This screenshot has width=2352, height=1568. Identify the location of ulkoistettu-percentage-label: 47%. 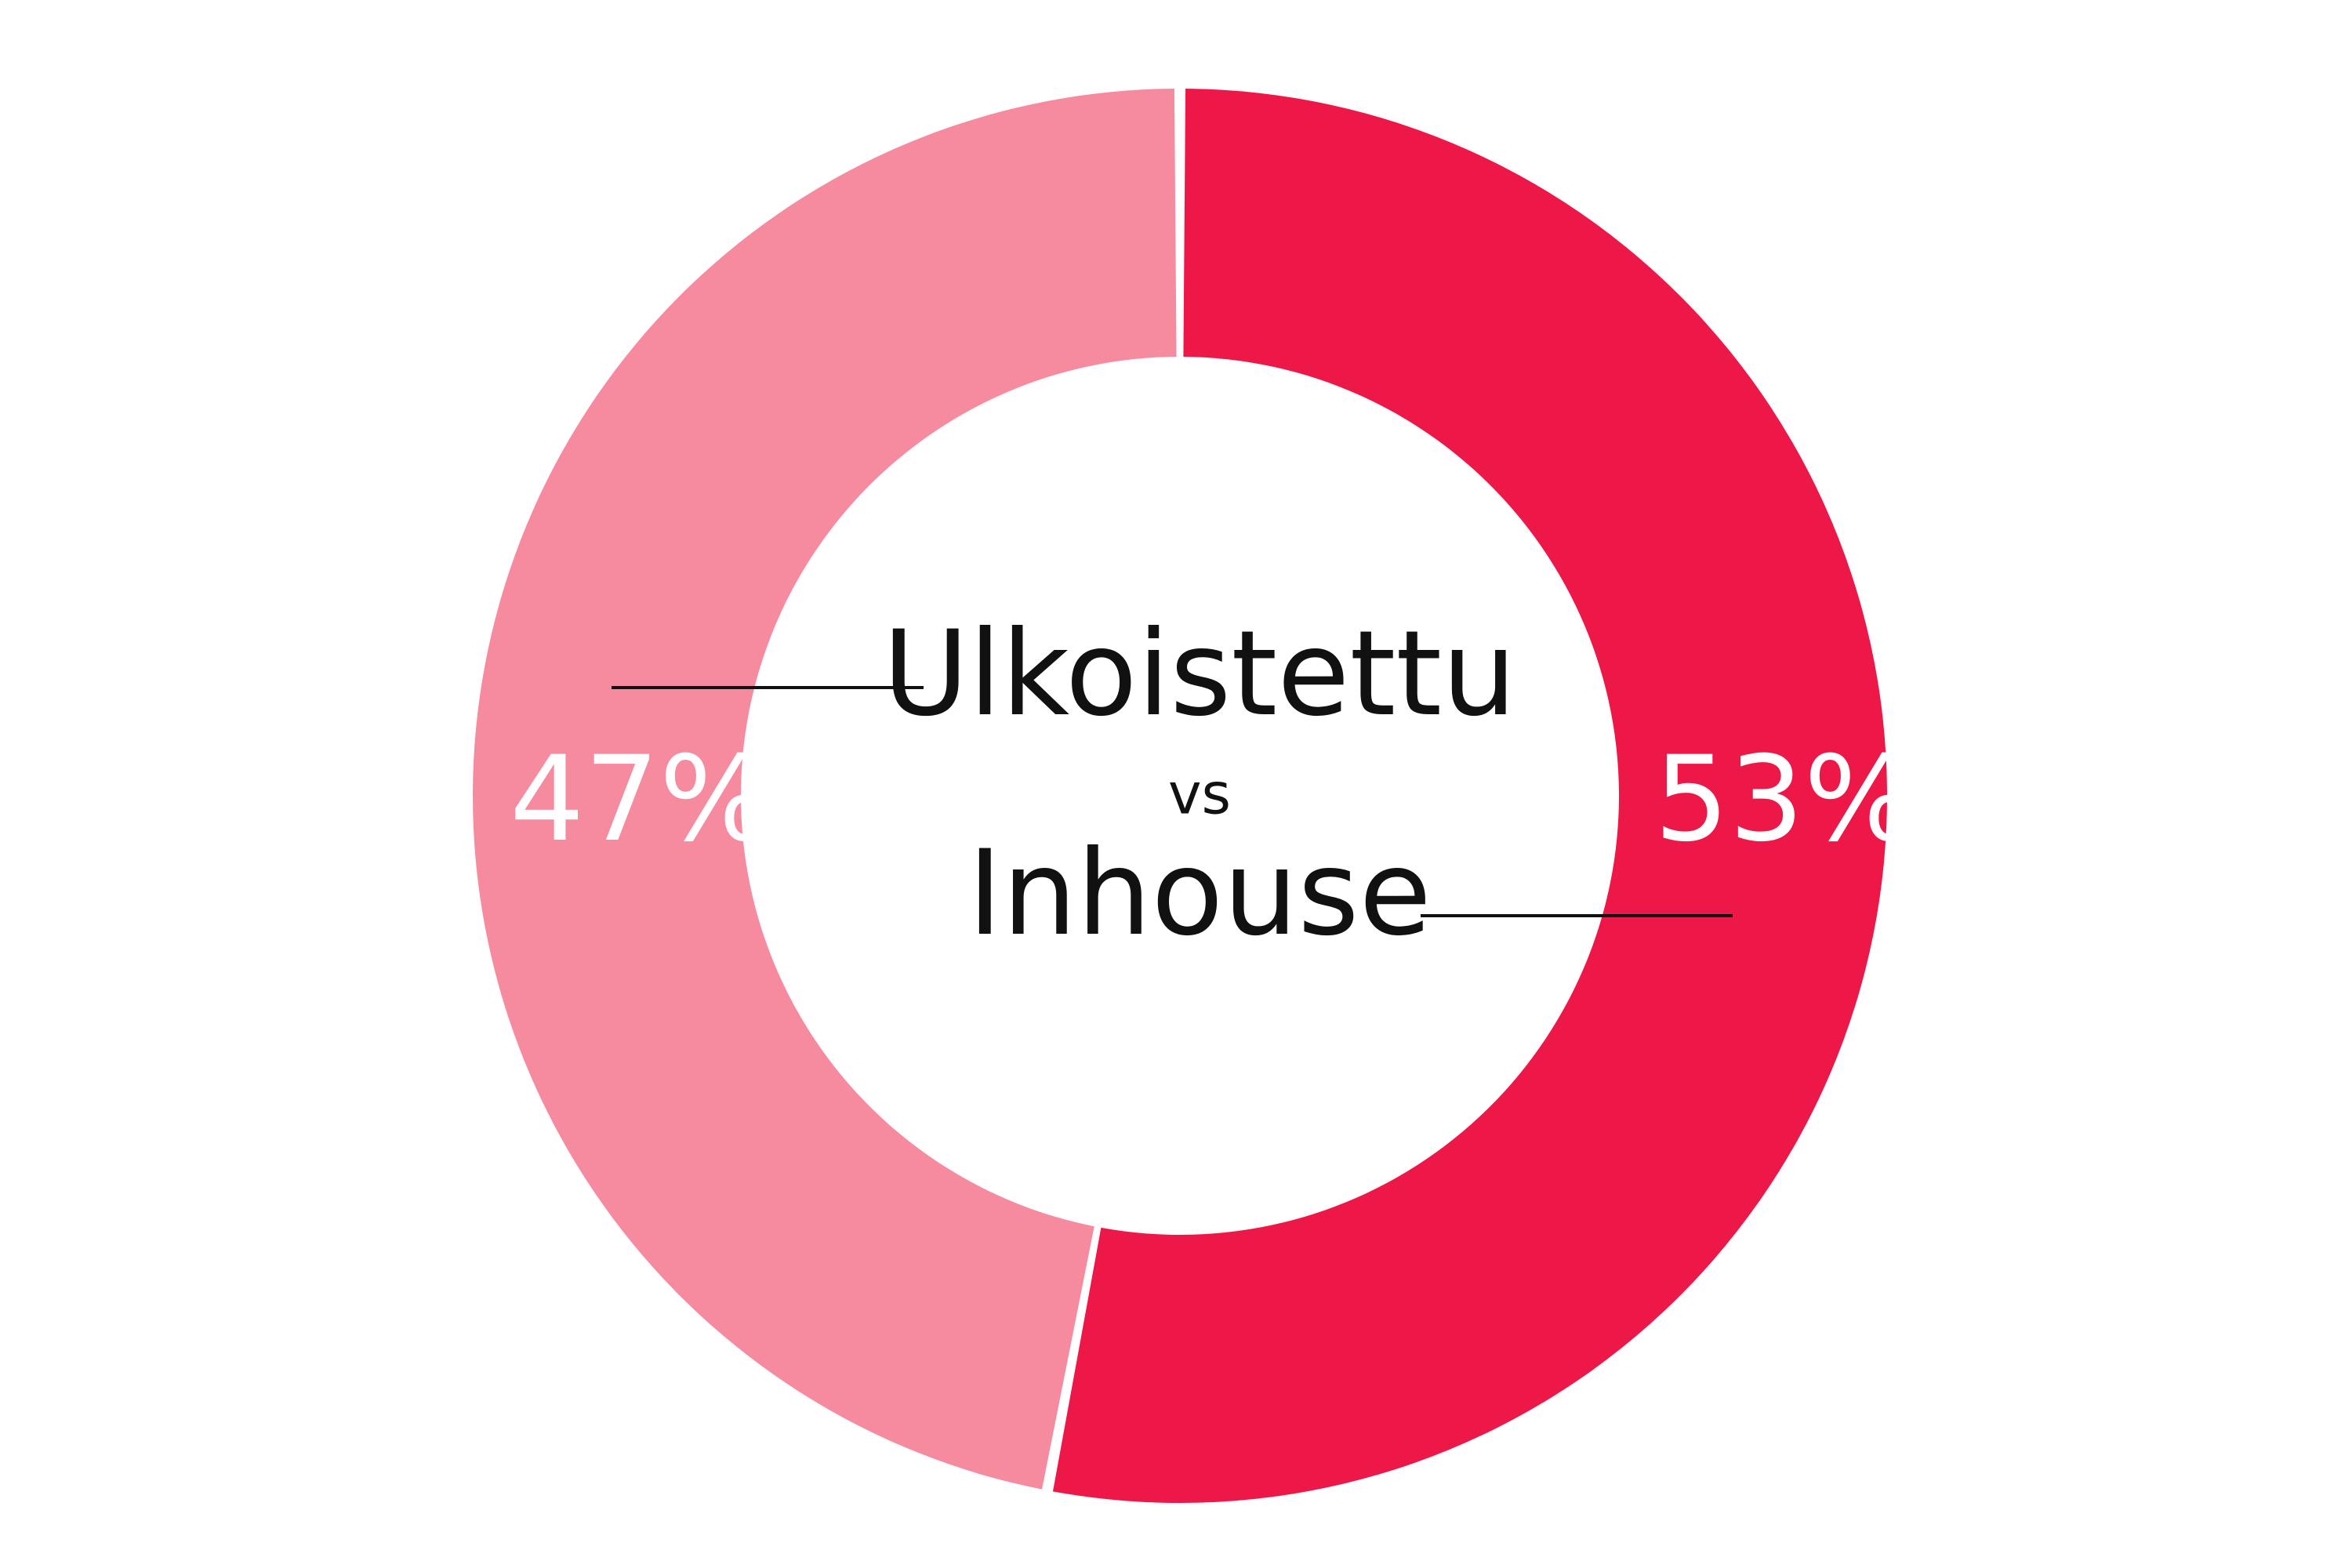
(640, 799).